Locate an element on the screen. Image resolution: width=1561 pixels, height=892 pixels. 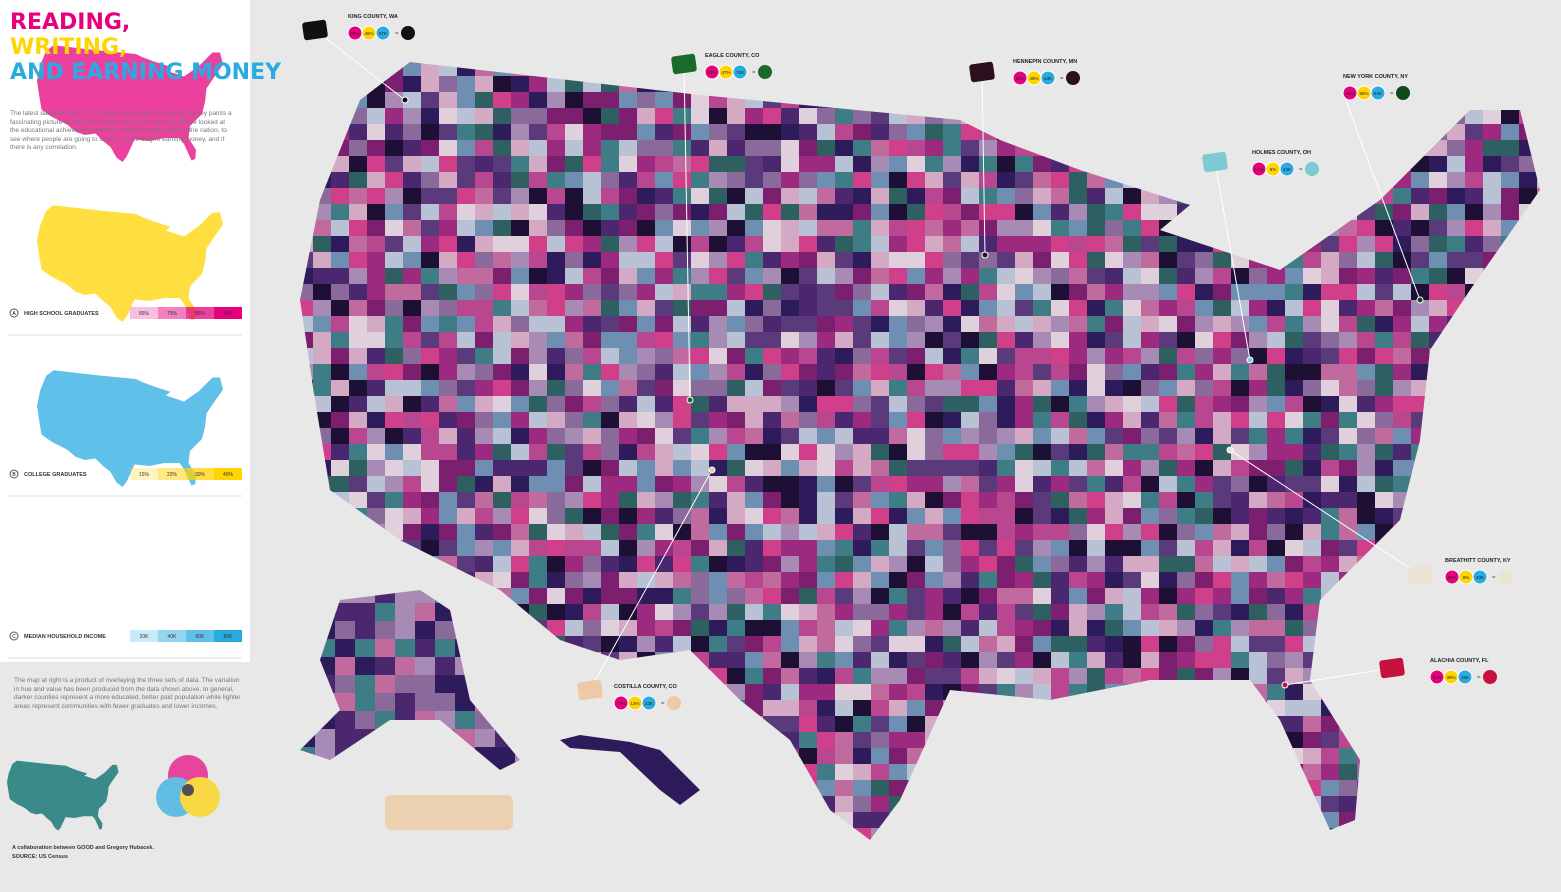
stat-value: 9% is located at coordinates (1273, 169).